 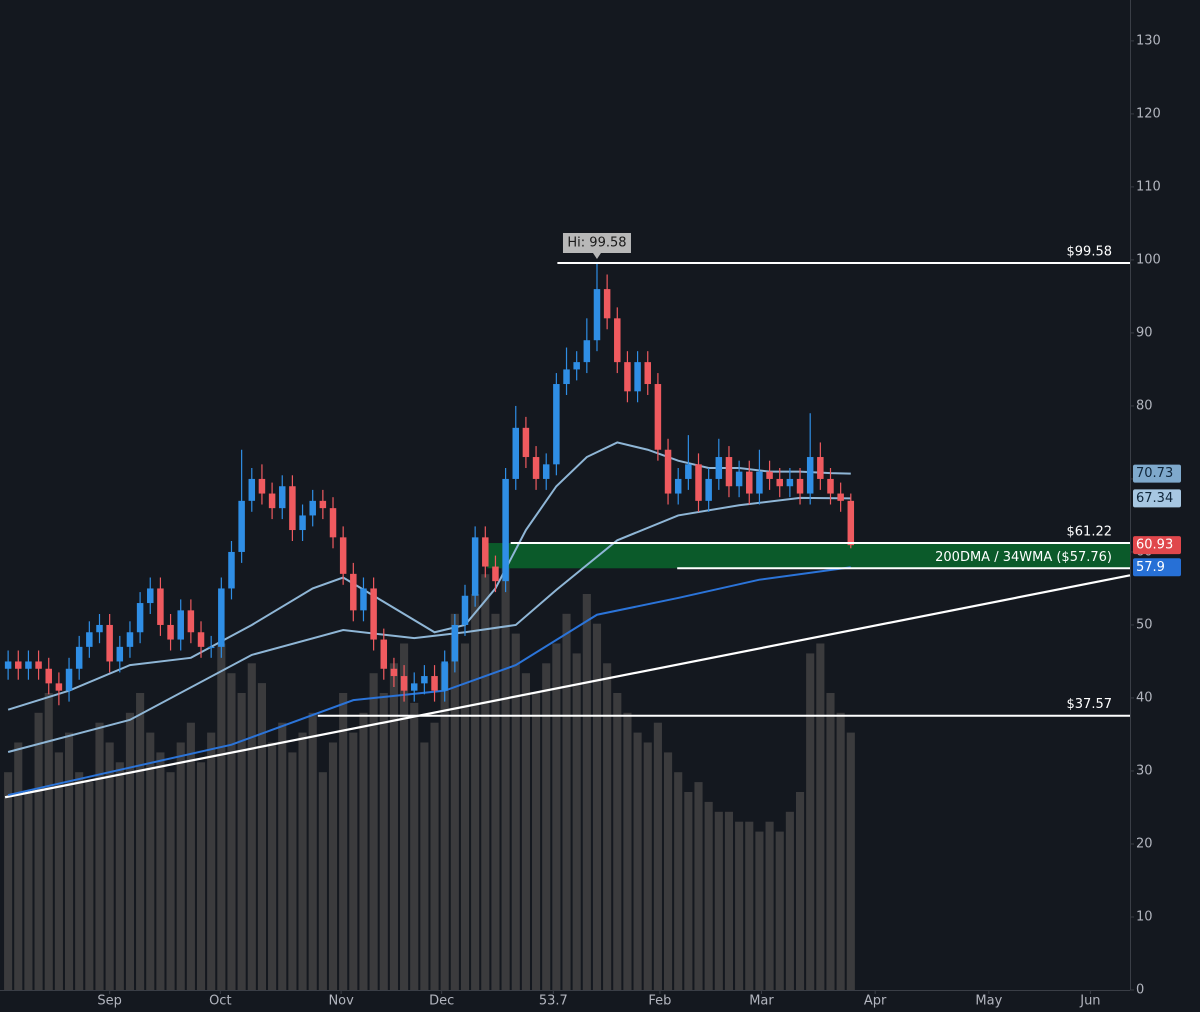 I want to click on x-tick-label: Mar, so click(x=761, y=1001).